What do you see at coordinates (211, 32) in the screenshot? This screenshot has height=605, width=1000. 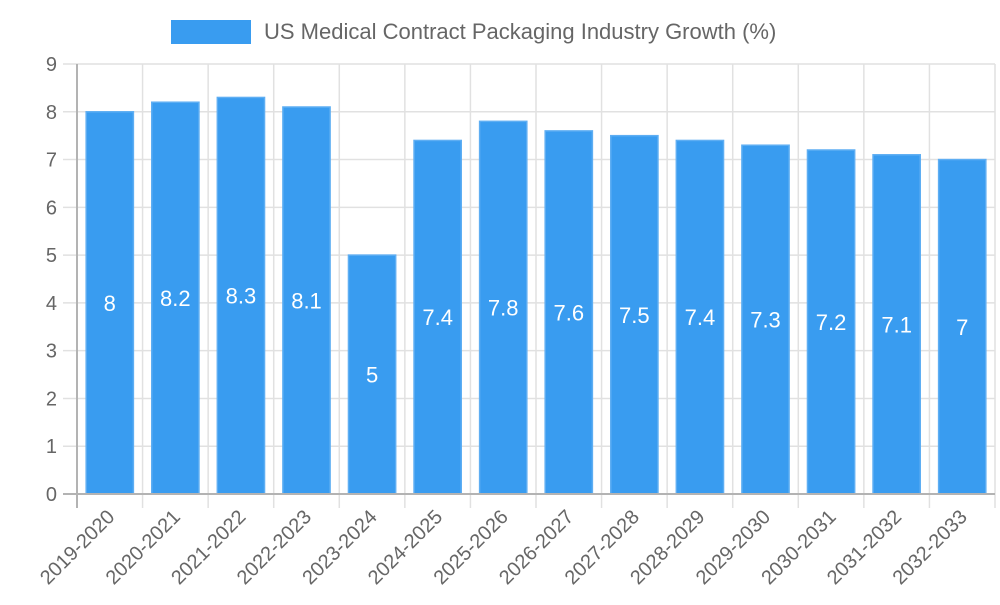 I see `legend-swatch` at bounding box center [211, 32].